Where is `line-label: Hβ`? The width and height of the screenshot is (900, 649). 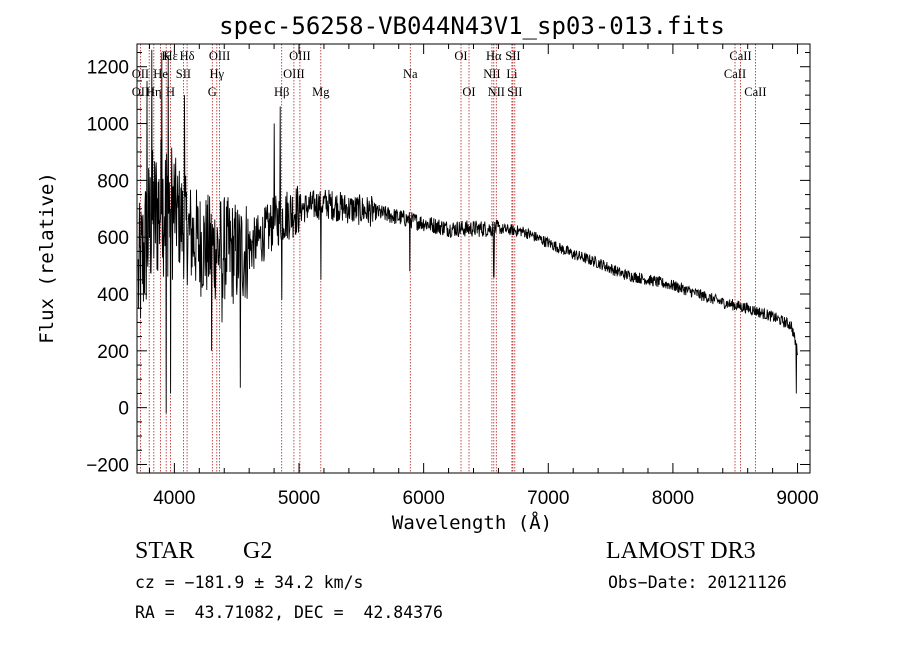
line-label: Hβ is located at coordinates (281, 92).